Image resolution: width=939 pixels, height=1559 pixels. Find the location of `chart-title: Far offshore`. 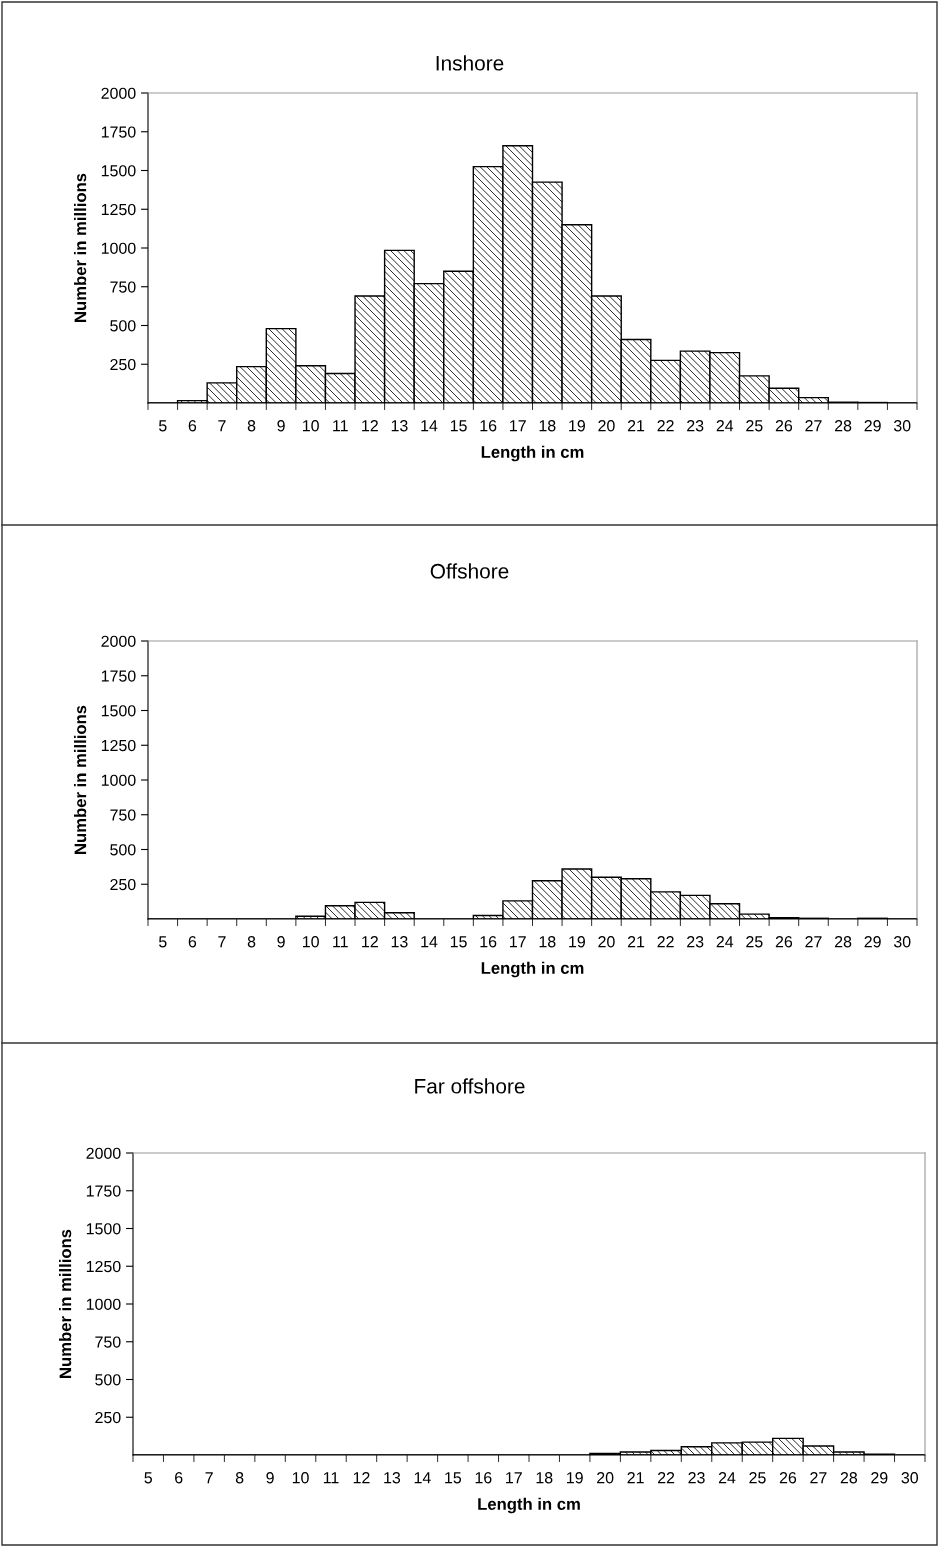

chart-title: Far offshore is located at coordinates (470, 1086).